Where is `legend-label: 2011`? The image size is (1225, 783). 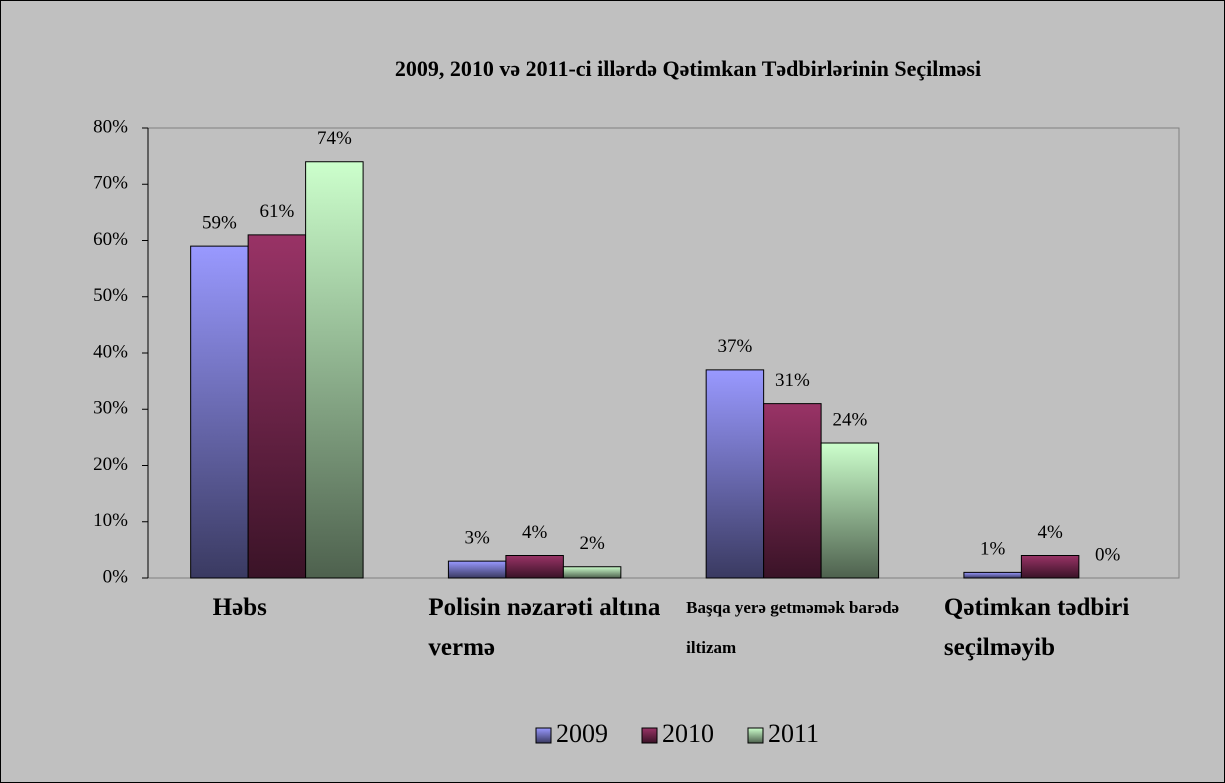 legend-label: 2011 is located at coordinates (793, 733).